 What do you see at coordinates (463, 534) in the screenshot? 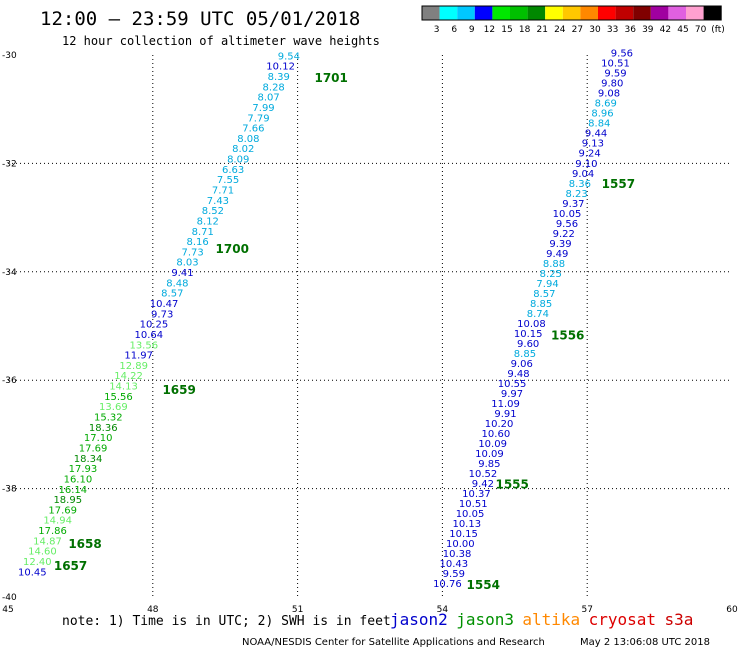
I see `wave-height-point: 10.15` at bounding box center [463, 534].